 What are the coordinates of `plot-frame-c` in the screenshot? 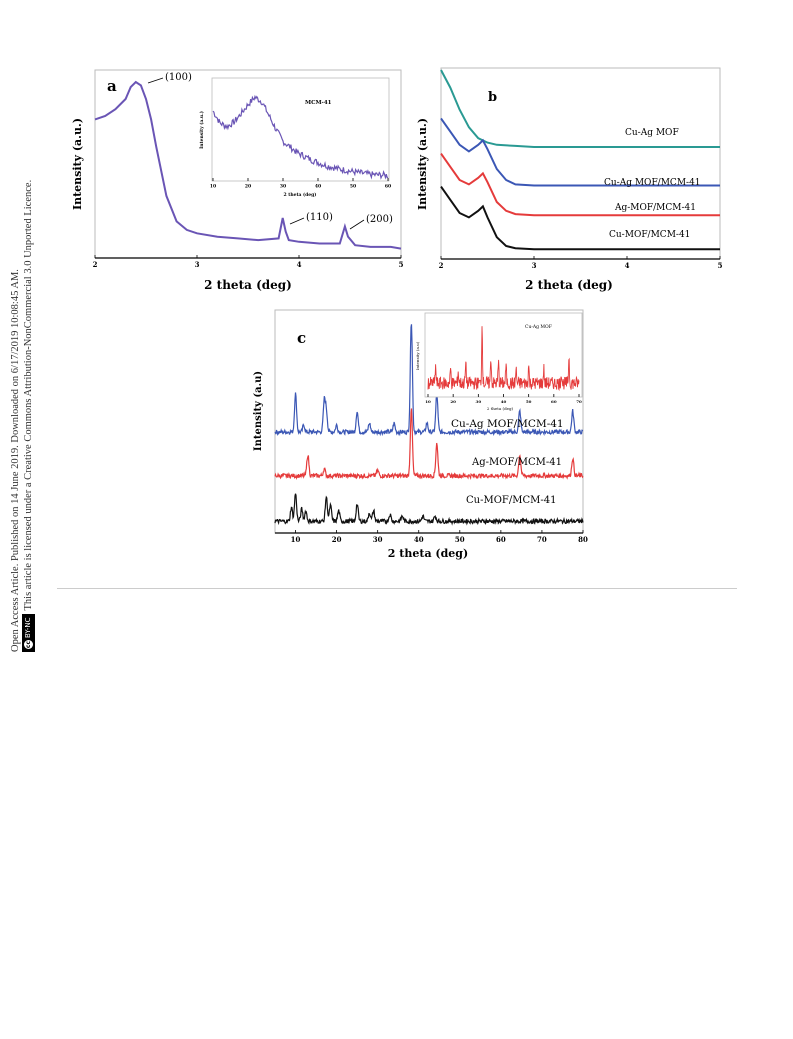 It's located at (429, 421).